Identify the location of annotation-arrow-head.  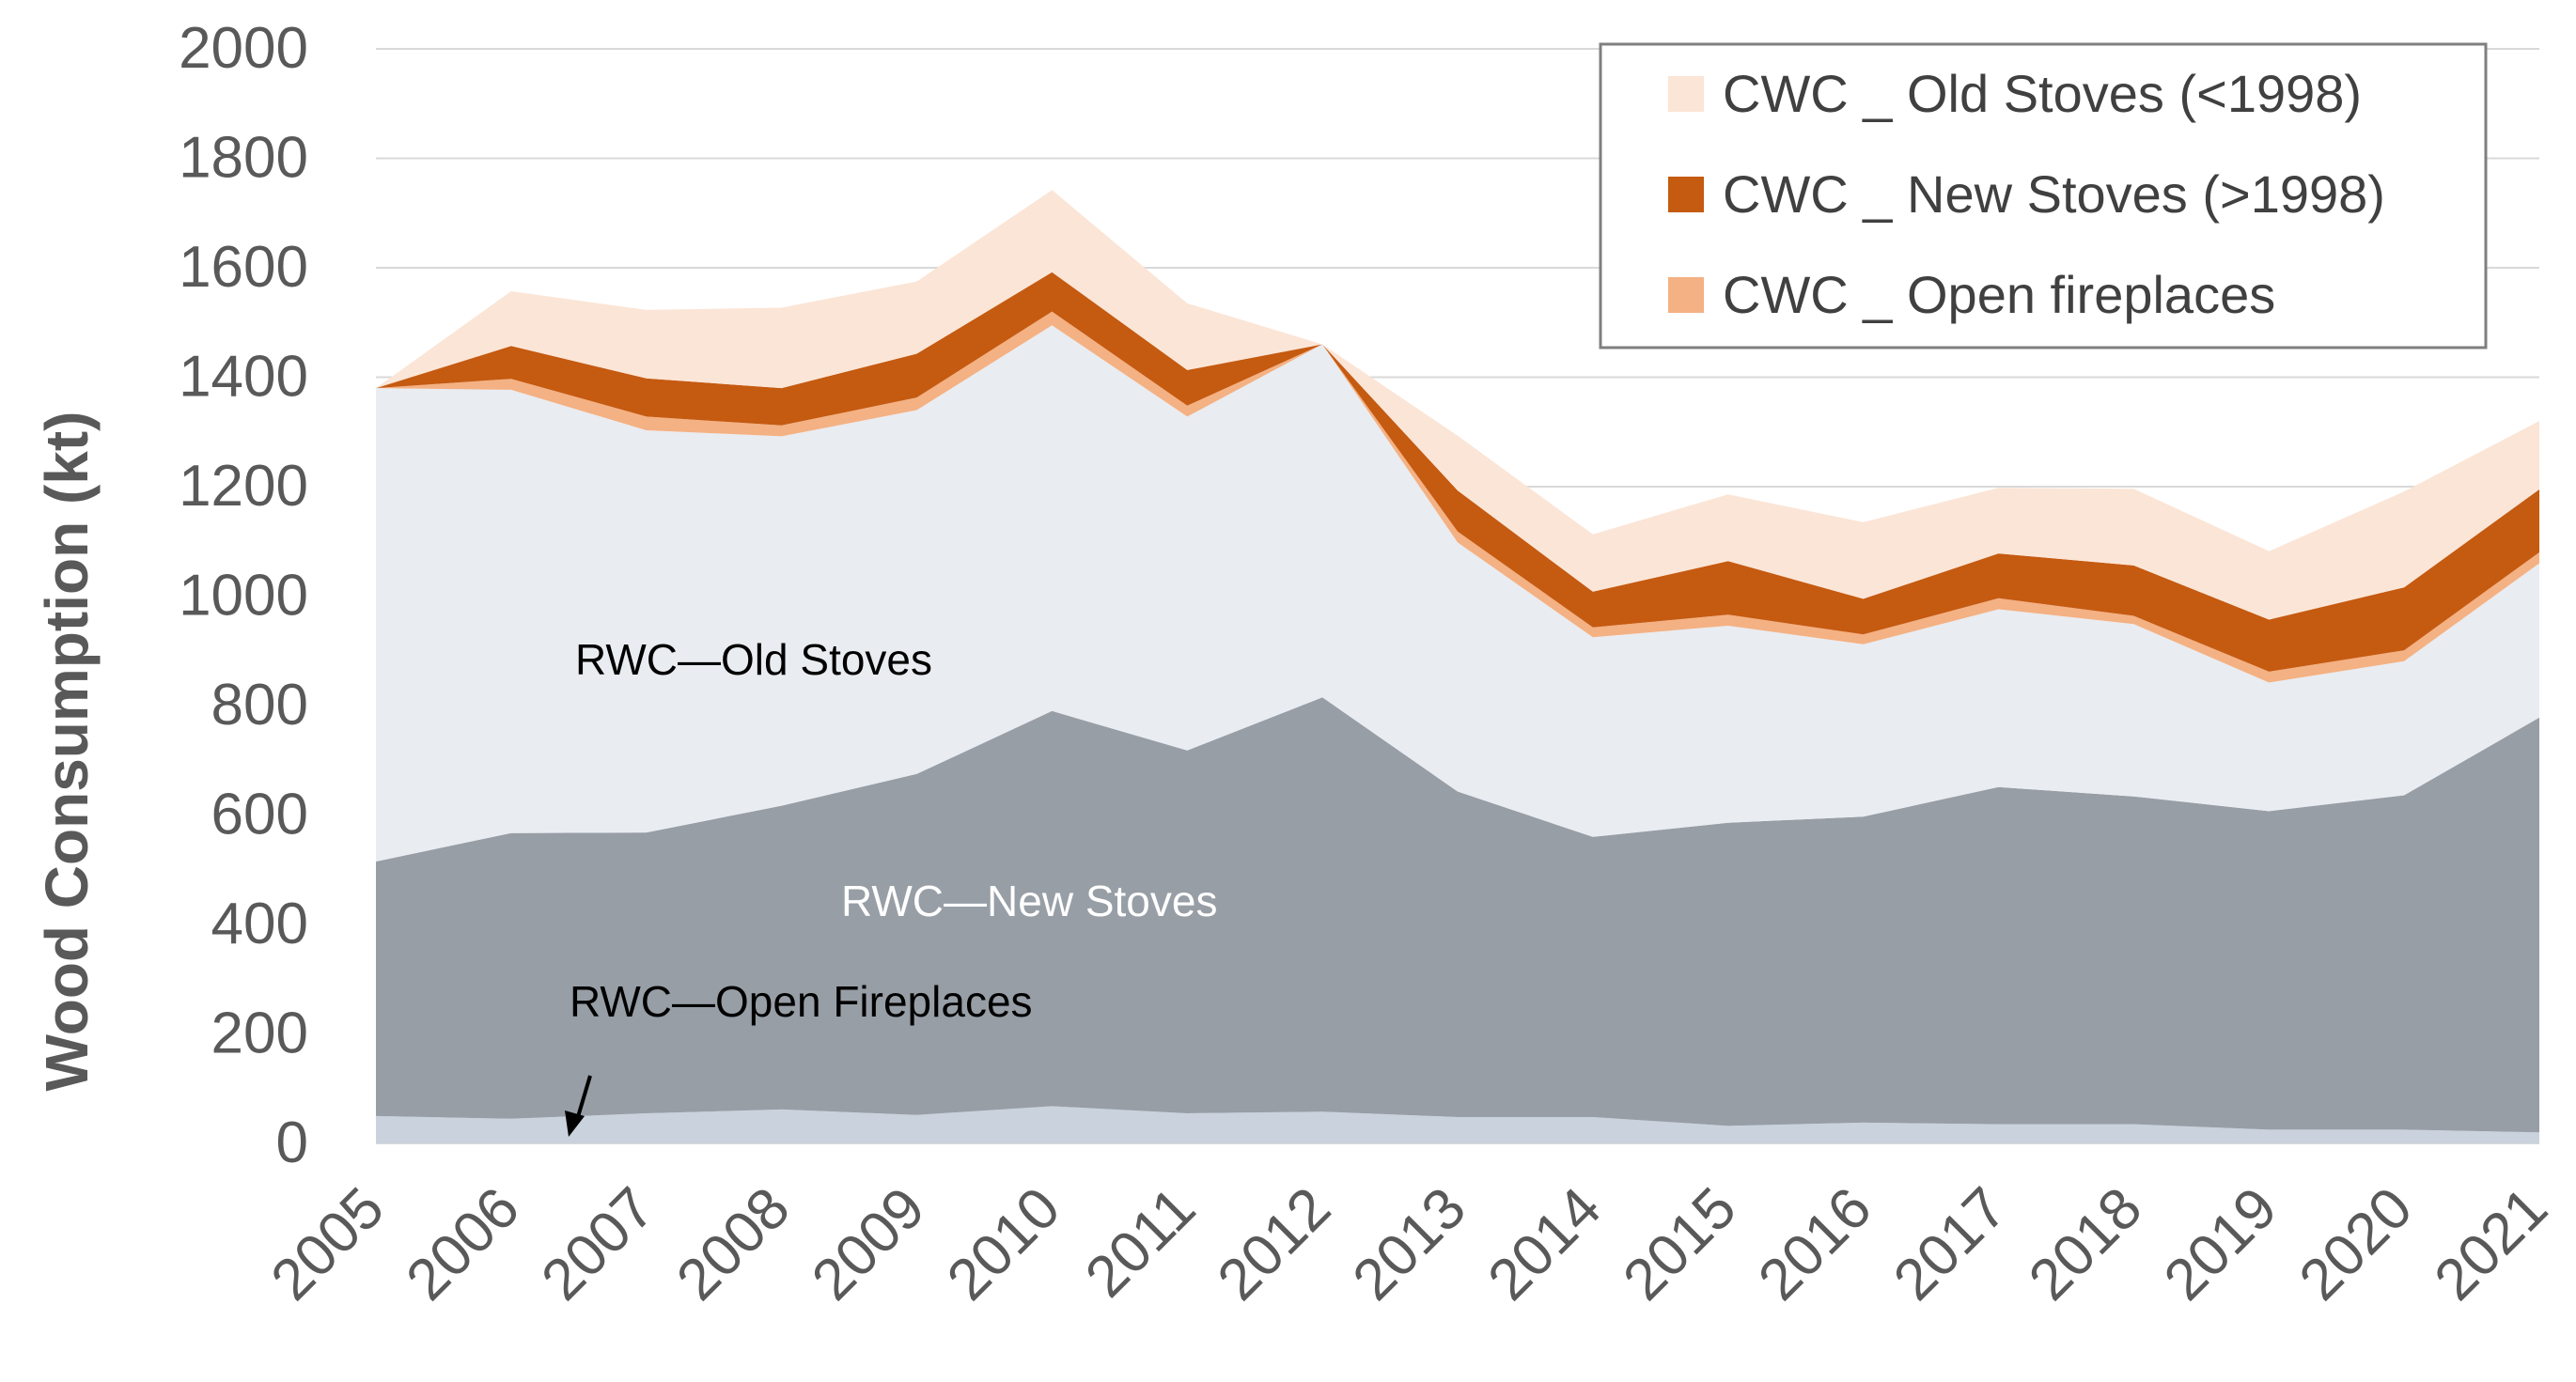
(575, 1123).